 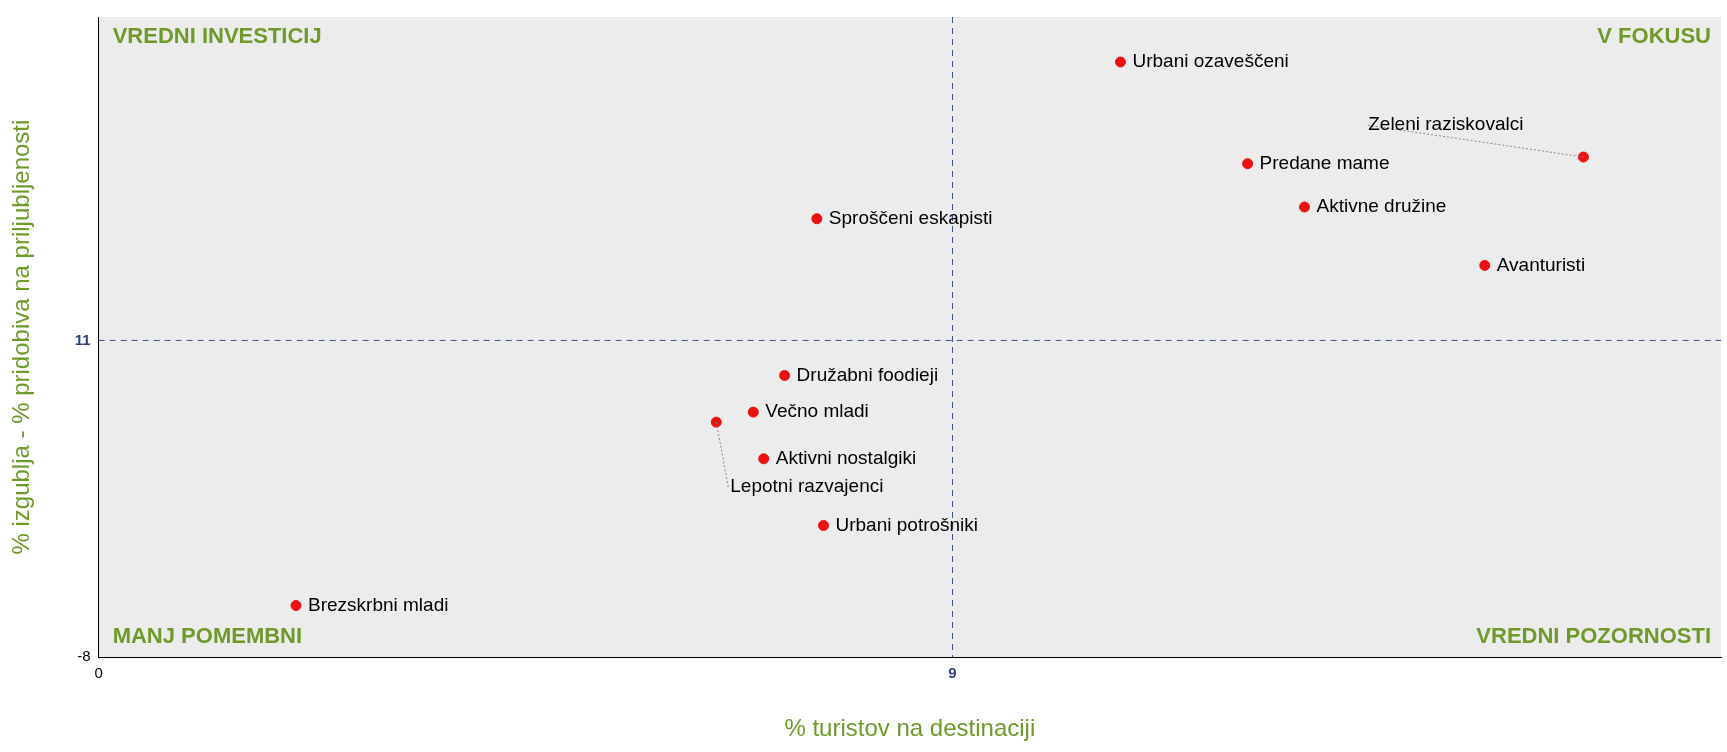 What do you see at coordinates (1324, 162) in the screenshot?
I see `annotation: Predane mame` at bounding box center [1324, 162].